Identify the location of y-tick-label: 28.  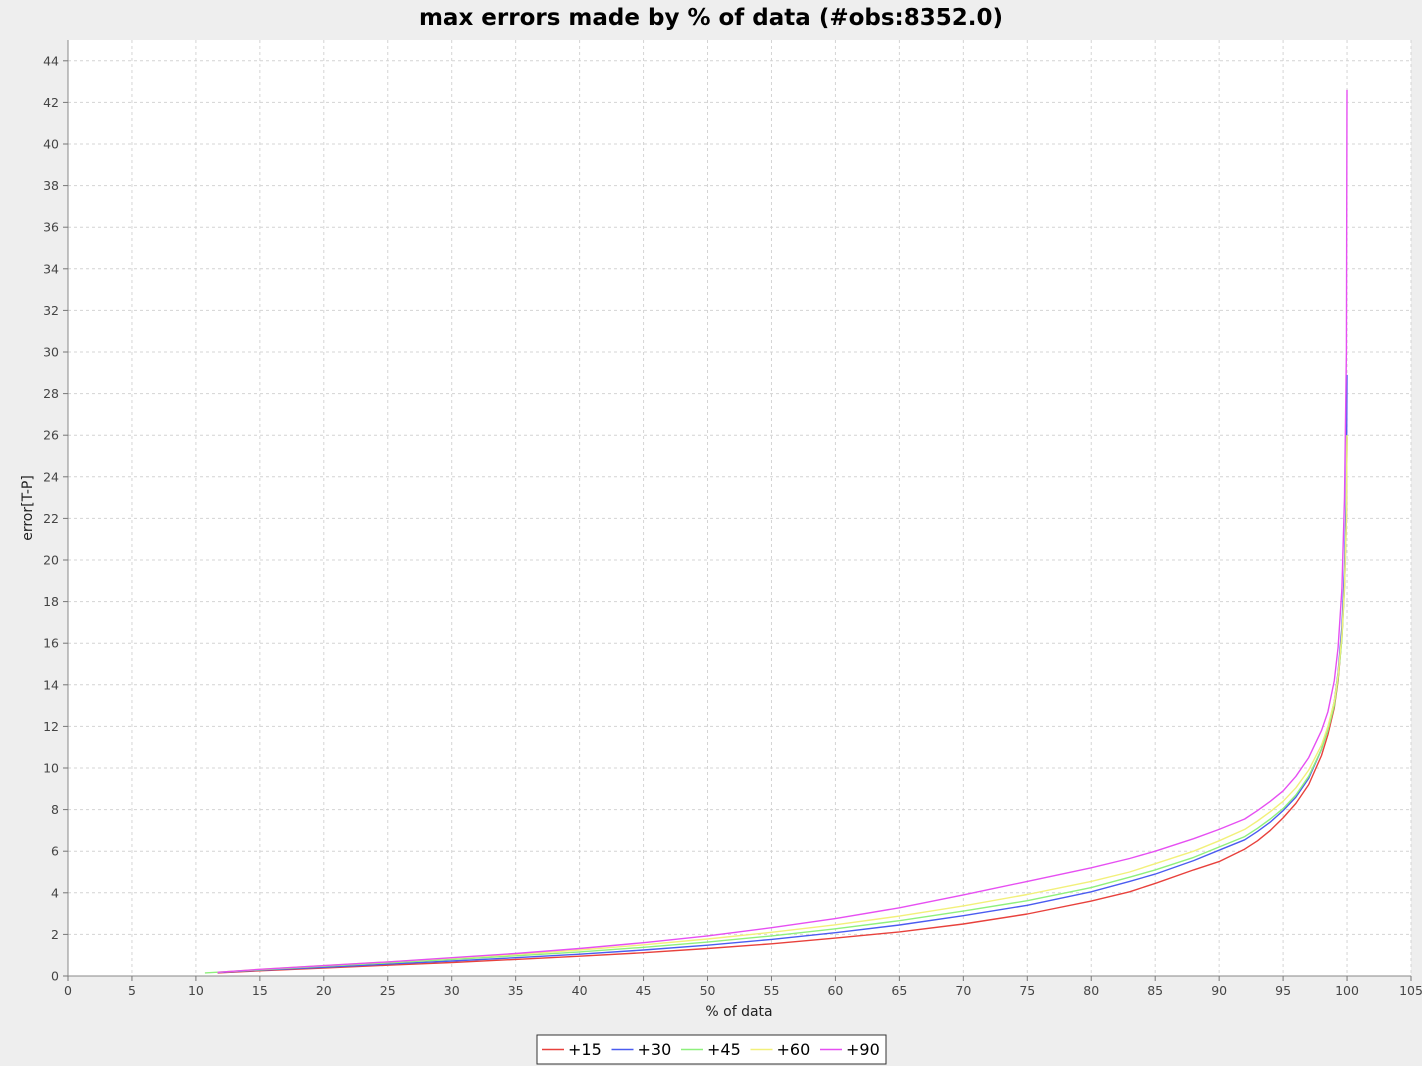
(51, 393).